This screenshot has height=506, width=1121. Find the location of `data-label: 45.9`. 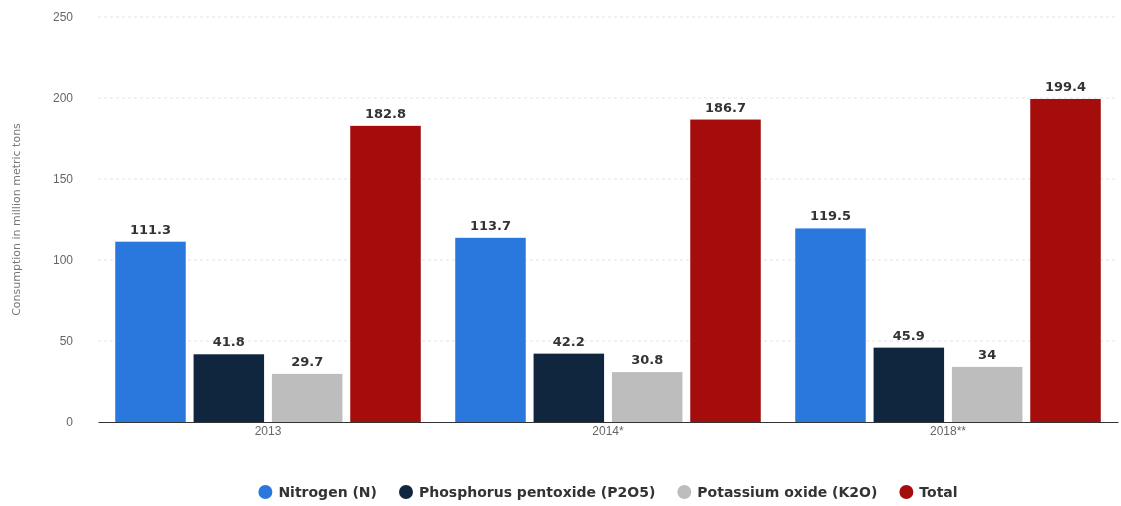

data-label: 45.9 is located at coordinates (908, 335).